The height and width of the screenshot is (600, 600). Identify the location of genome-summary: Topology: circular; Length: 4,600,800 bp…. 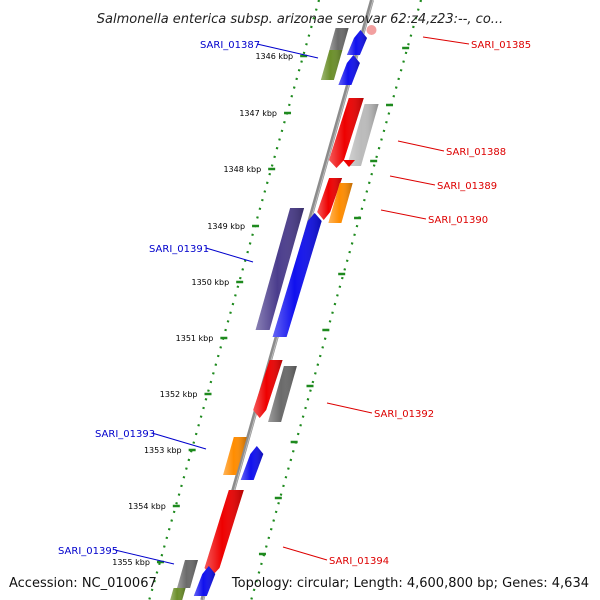
(410, 583).